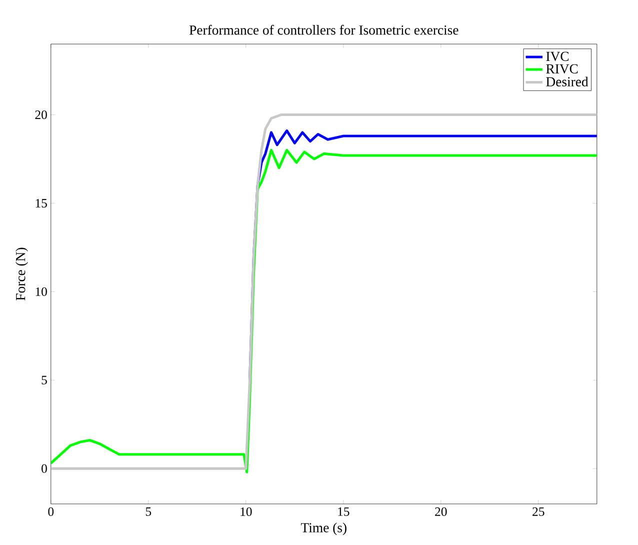 This screenshot has width=638, height=545. I want to click on y-tick-label: 10, so click(41, 291).